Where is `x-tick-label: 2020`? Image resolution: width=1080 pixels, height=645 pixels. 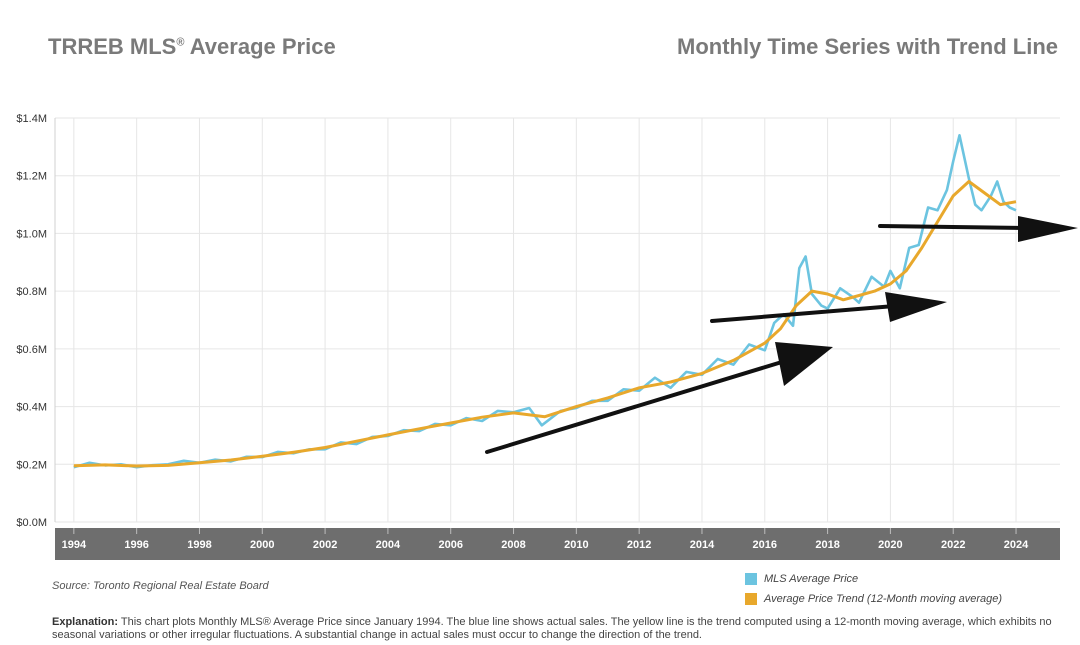 x-tick-label: 2020 is located at coordinates (890, 545).